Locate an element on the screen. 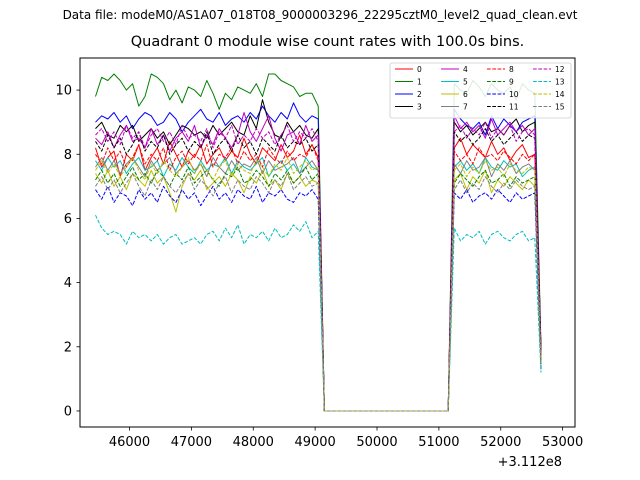  legend-label-2: 2 is located at coordinates (419, 94).